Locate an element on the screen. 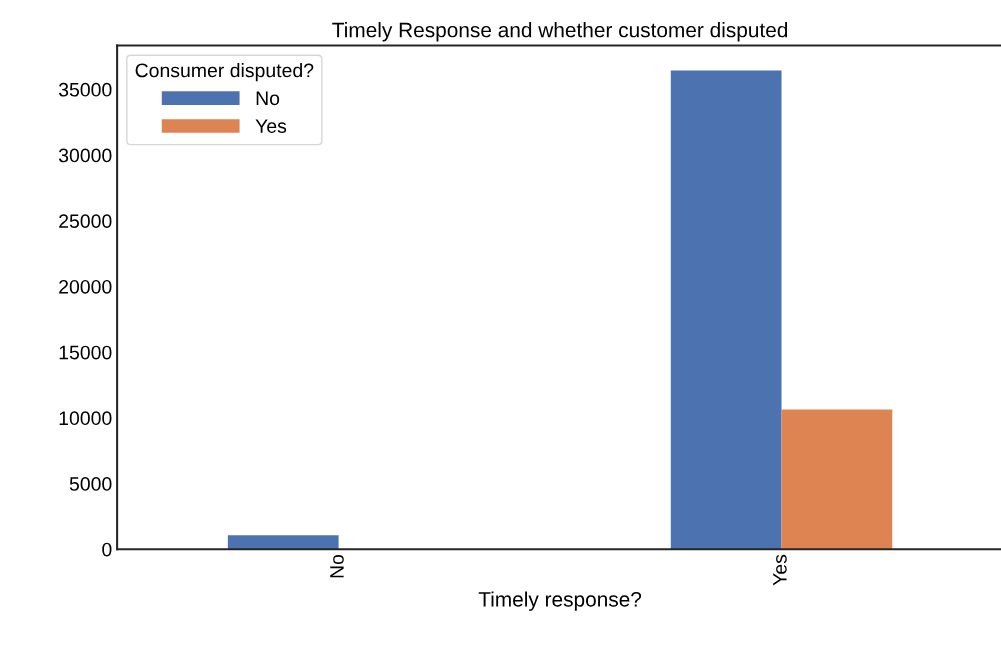 This screenshot has width=1001, height=650. x-axis-title: Timely response? is located at coordinates (560, 601).